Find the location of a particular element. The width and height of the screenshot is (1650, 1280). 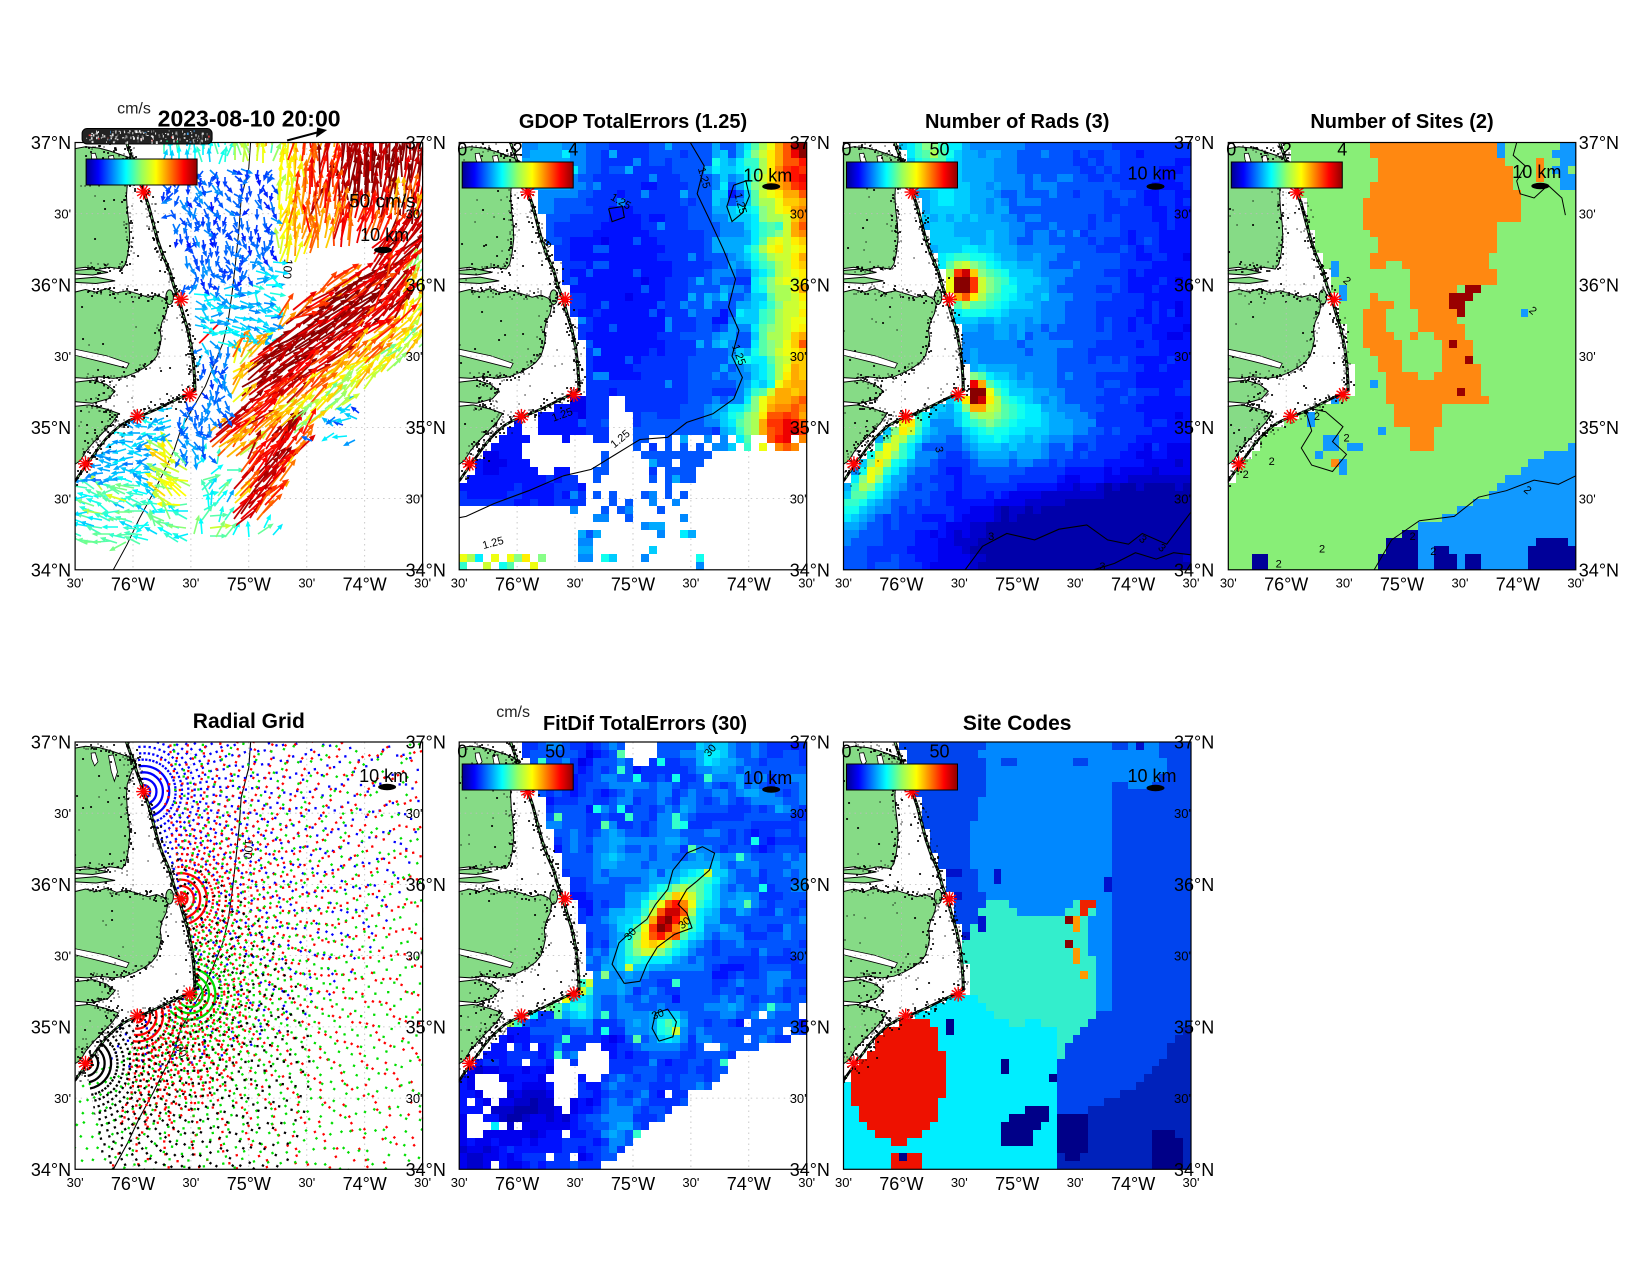

svg-text: 30 is located at coordinates (658, 1014).